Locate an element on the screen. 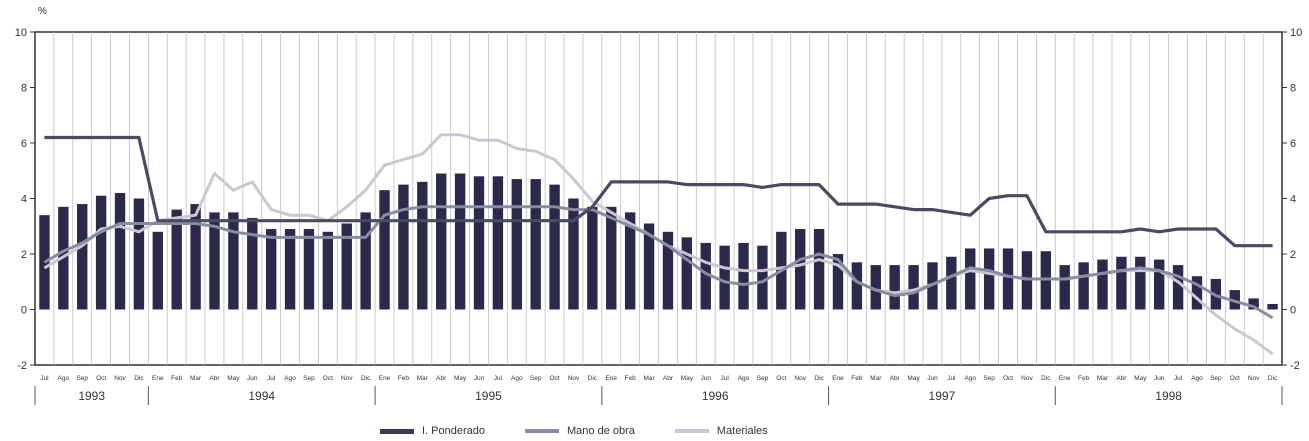  x-year-label: 1997 is located at coordinates (942, 396).